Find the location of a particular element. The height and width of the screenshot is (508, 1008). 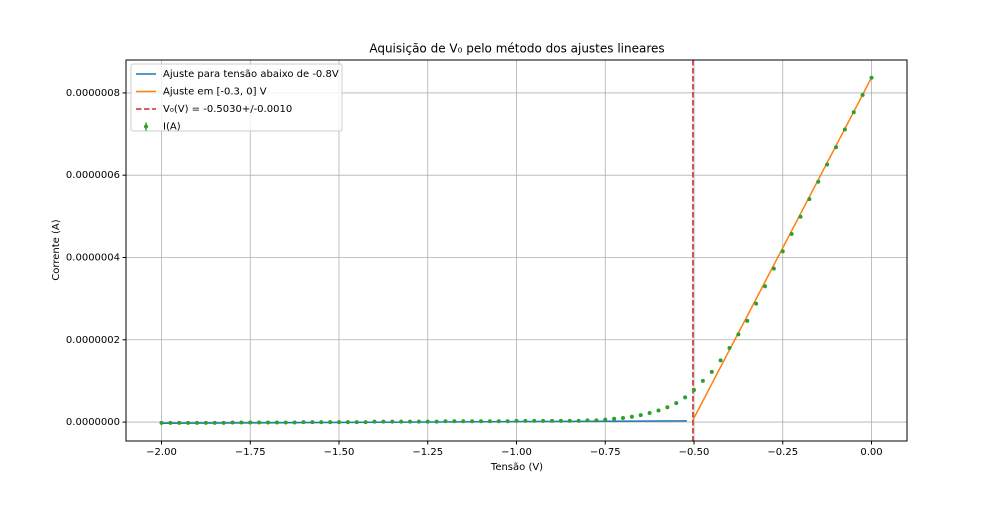

fit-line is located at coordinates (782, 249).